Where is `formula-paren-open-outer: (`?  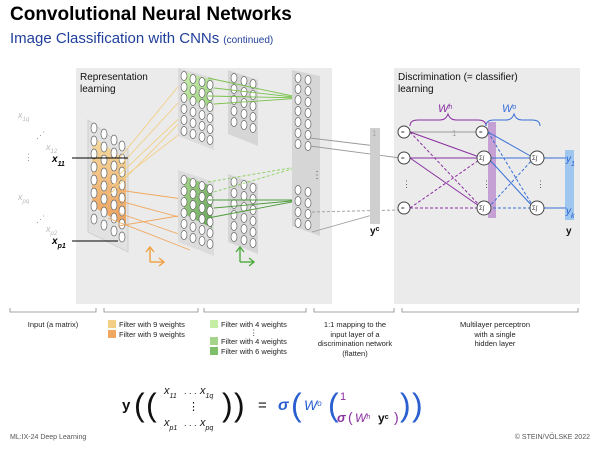
formula-paren-open-outer: ( is located at coordinates (139, 405).